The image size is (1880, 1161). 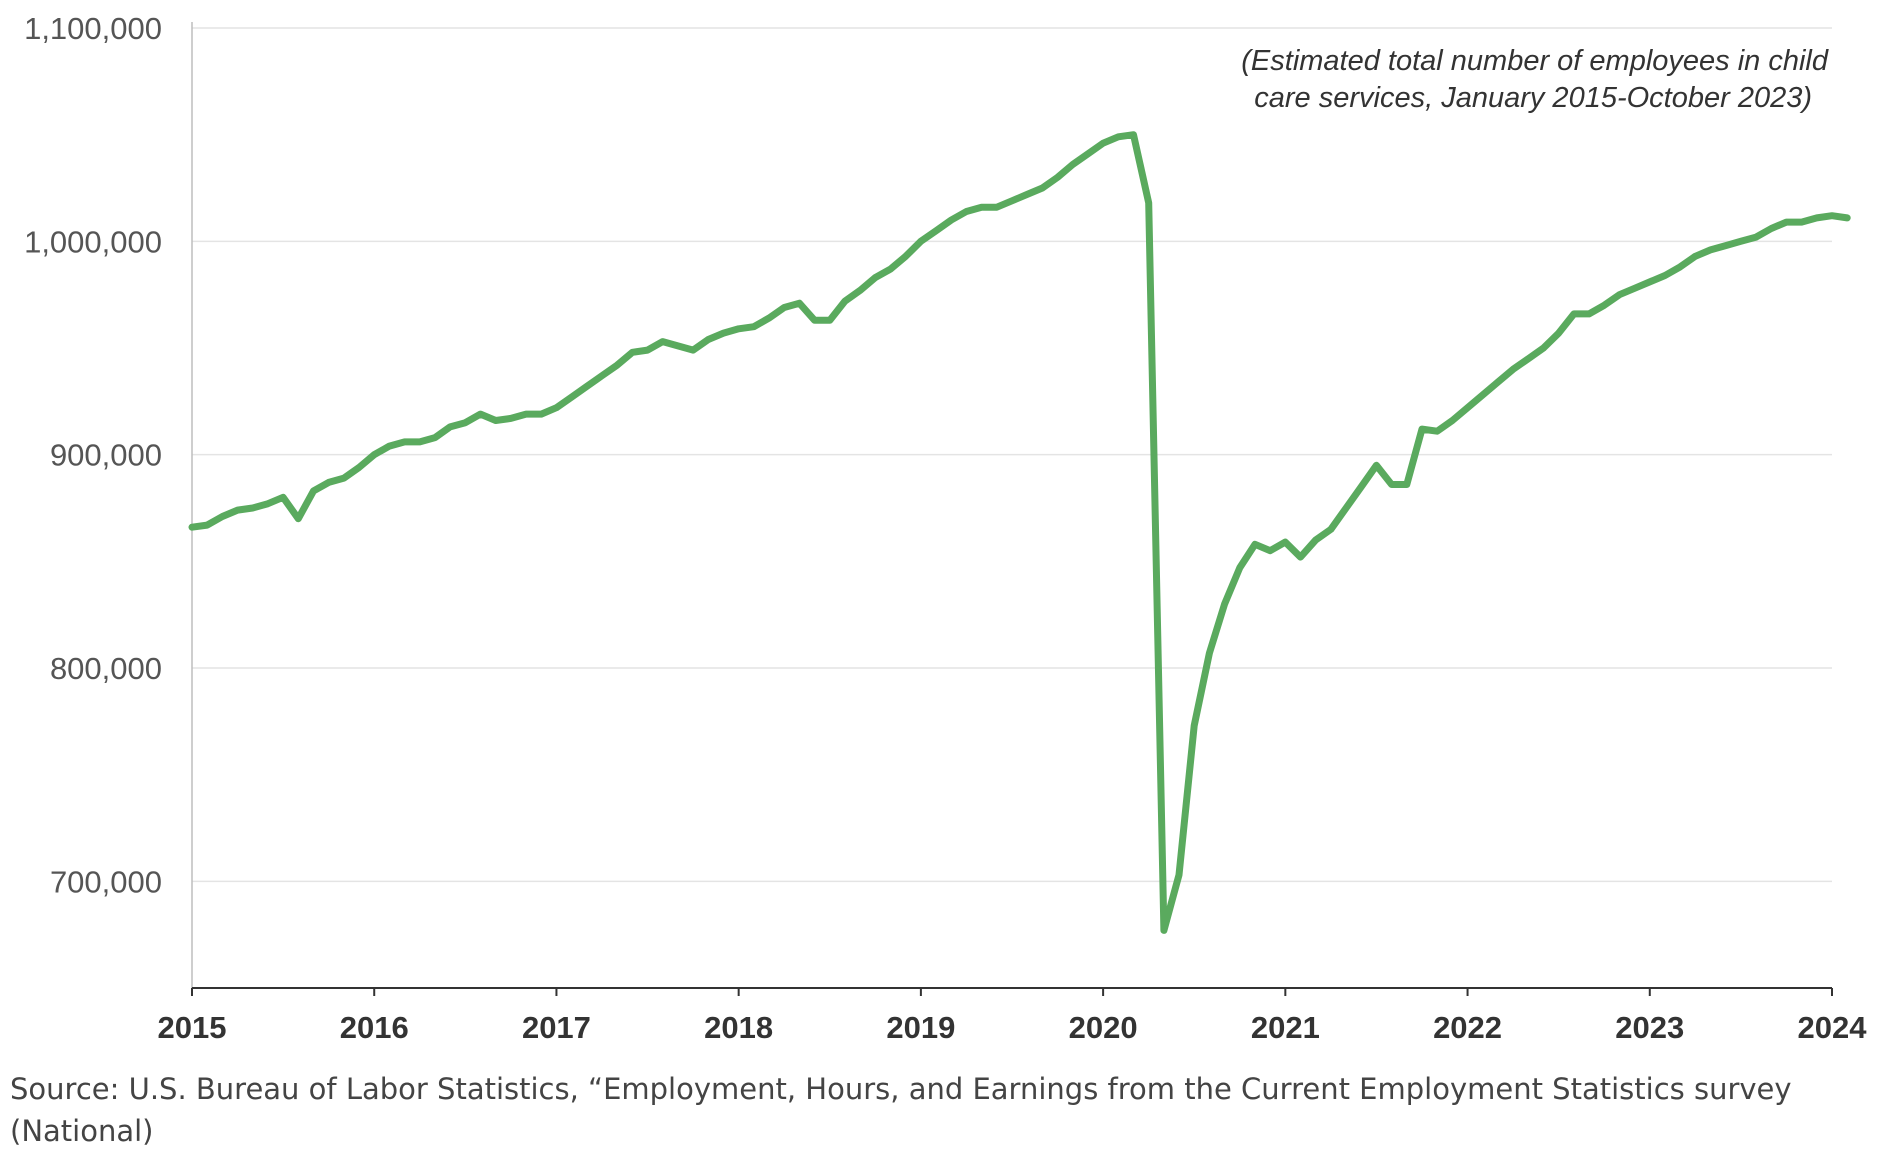 What do you see at coordinates (106, 881) in the screenshot?
I see `y-tick-label: 700,000` at bounding box center [106, 881].